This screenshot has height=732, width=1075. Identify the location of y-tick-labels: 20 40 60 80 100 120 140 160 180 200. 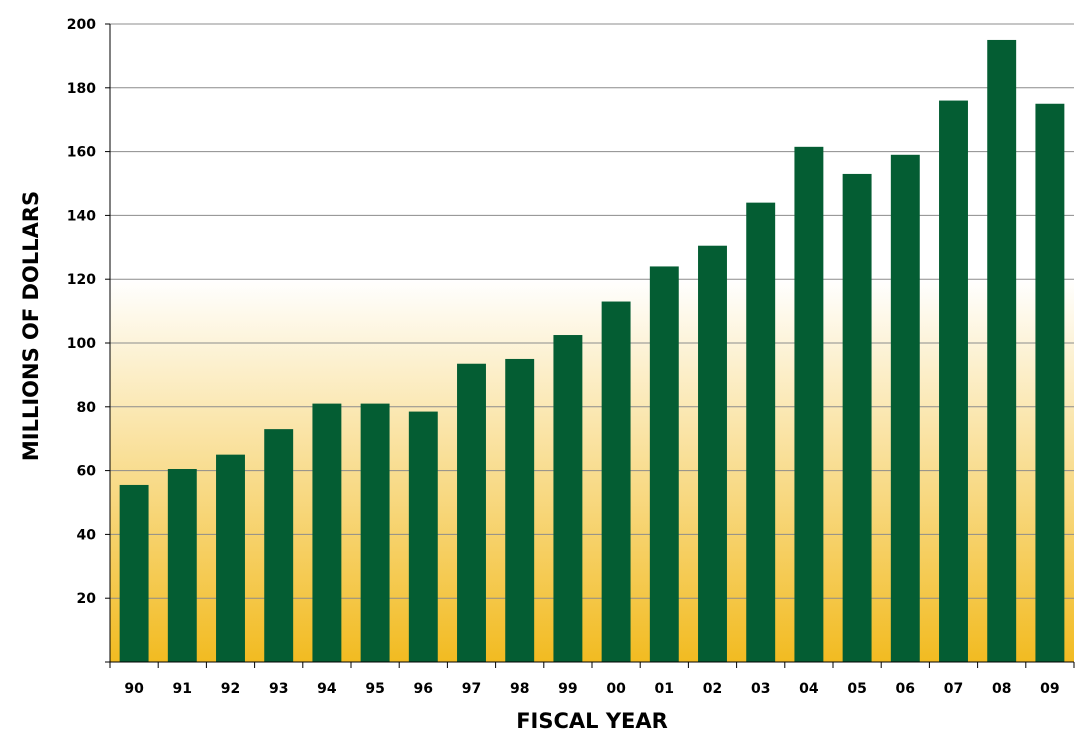
(81, 312).